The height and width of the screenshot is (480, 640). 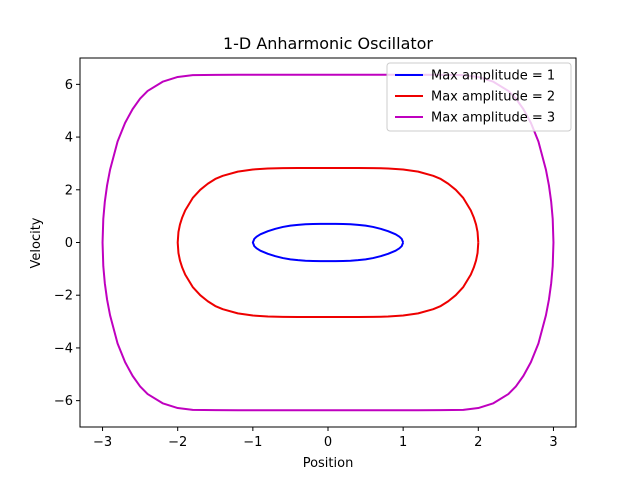 What do you see at coordinates (553, 442) in the screenshot?
I see `x-tick-label: 3` at bounding box center [553, 442].